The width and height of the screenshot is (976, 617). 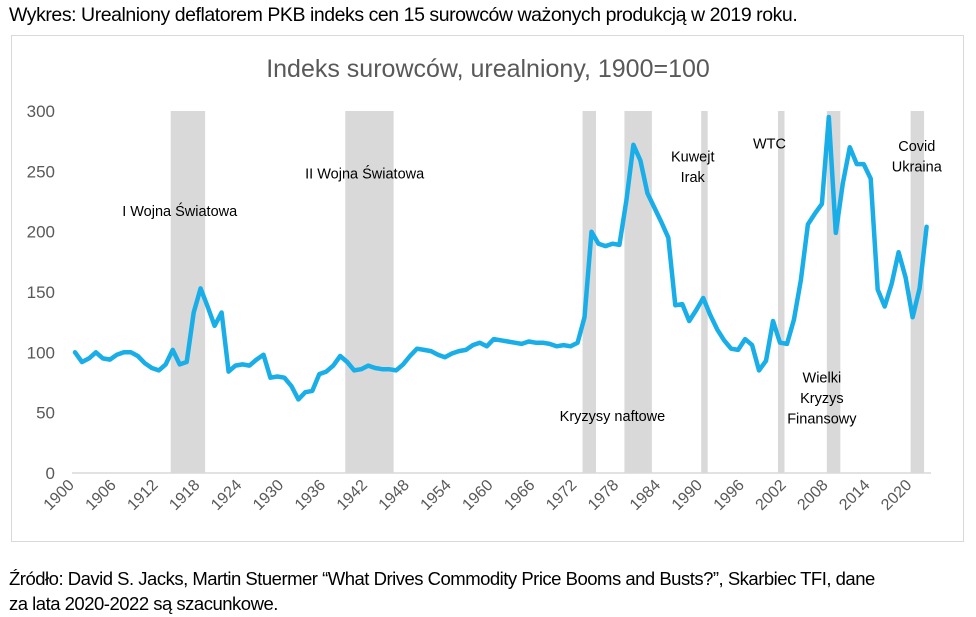 What do you see at coordinates (226, 495) in the screenshot?
I see `x-tick-label: 1924` at bounding box center [226, 495].